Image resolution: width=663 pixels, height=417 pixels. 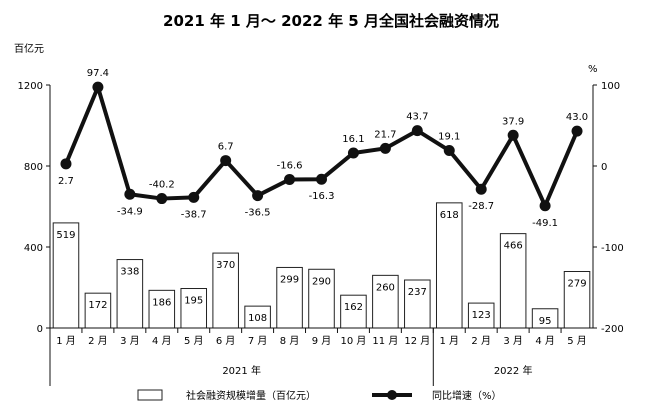 I want to click on bar-value-label: 260, so click(x=385, y=287).